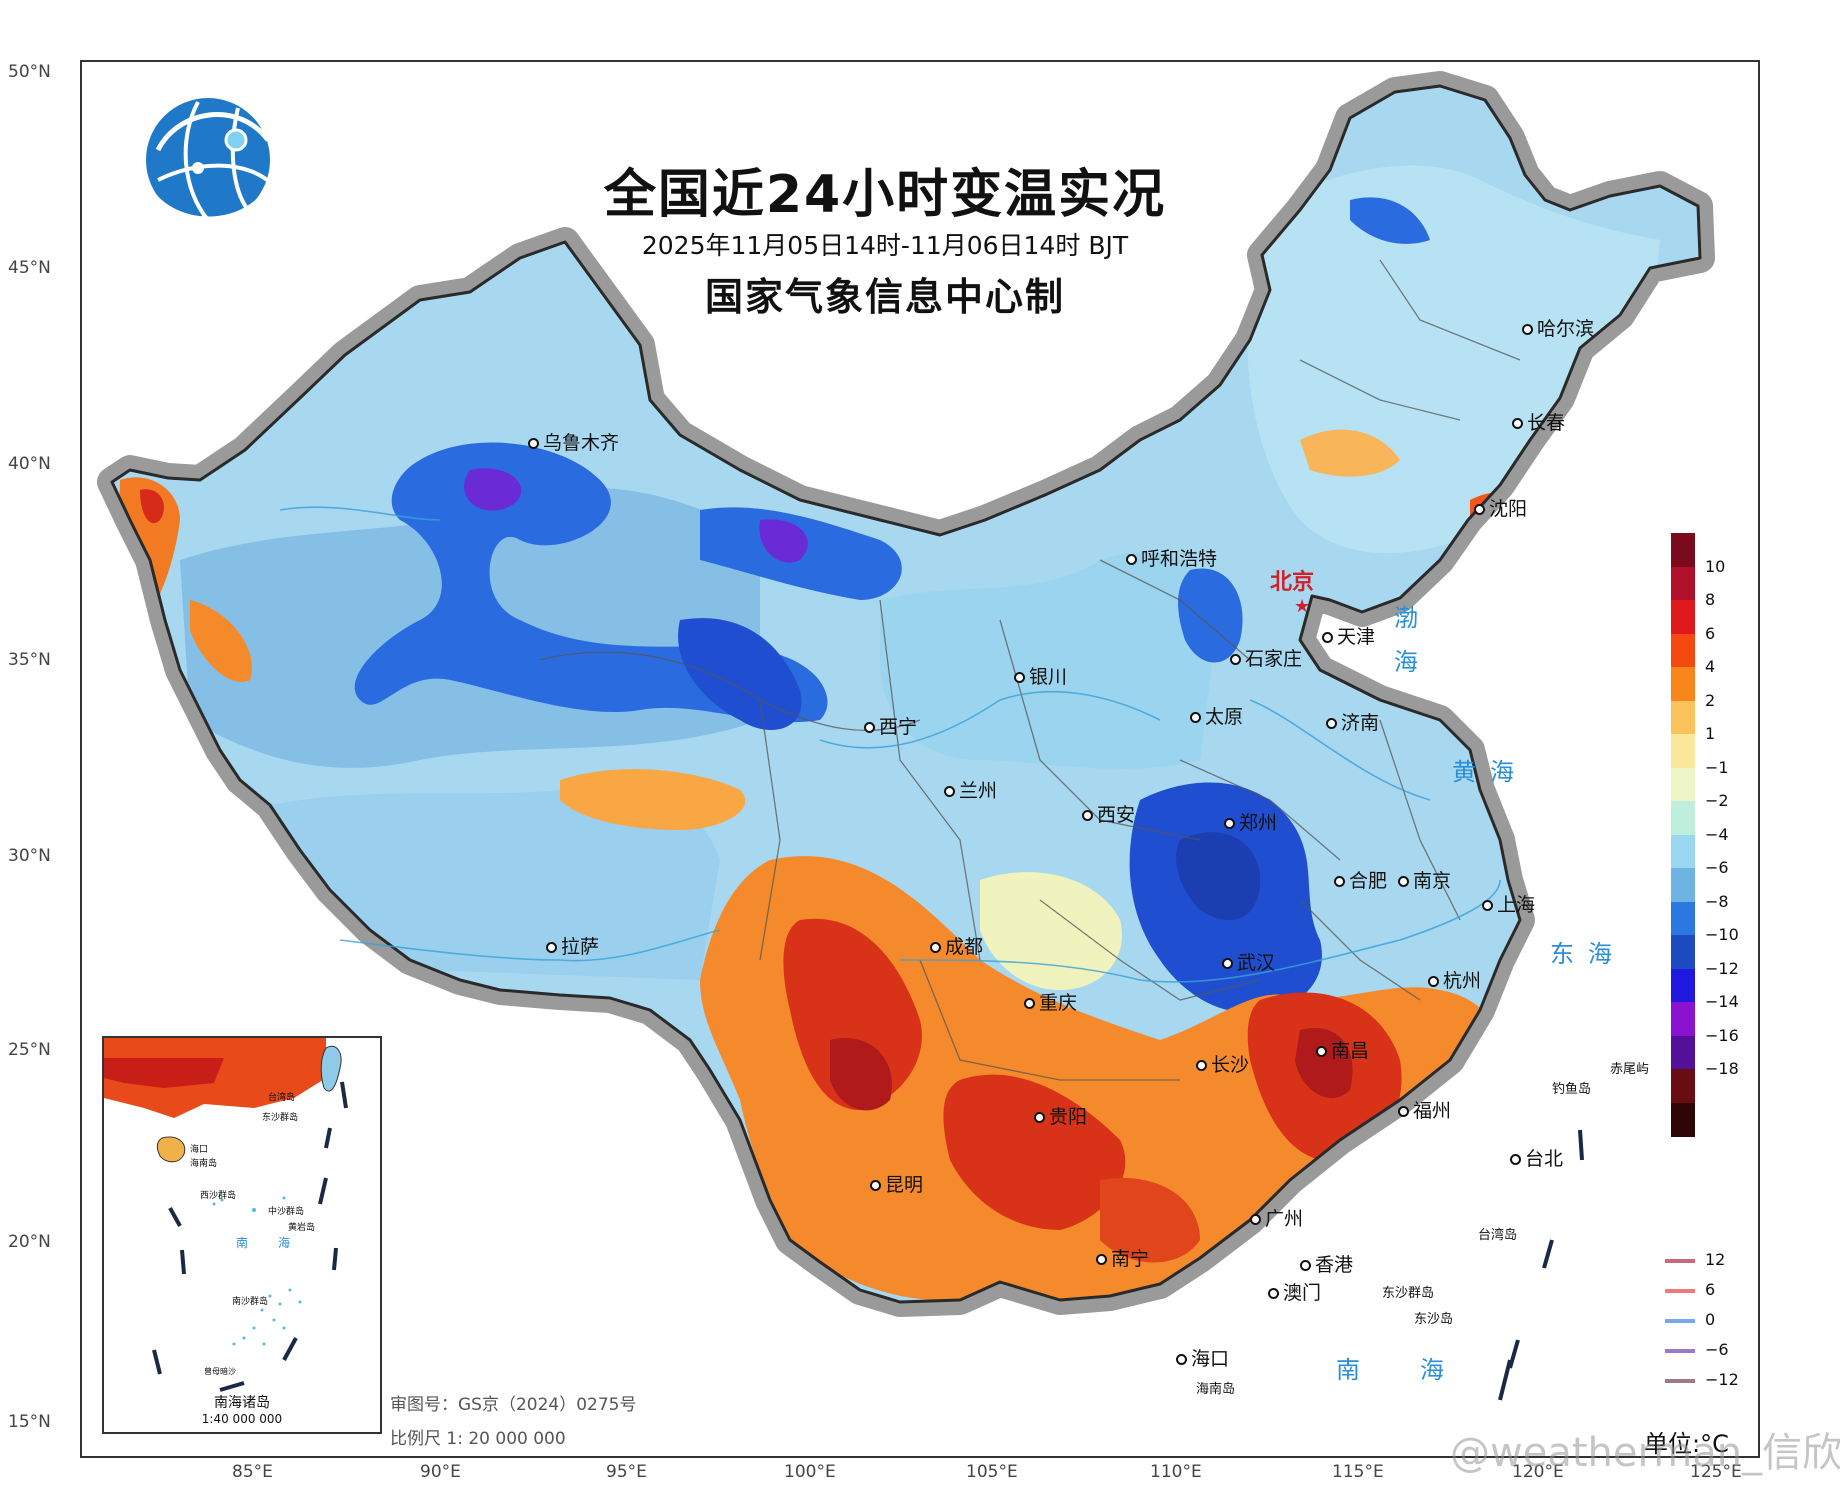 The height and width of the screenshot is (1500, 1840). Describe the element at coordinates (1697, 1349) in the screenshot. I see `isoline-legend-neg6: −6` at that location.